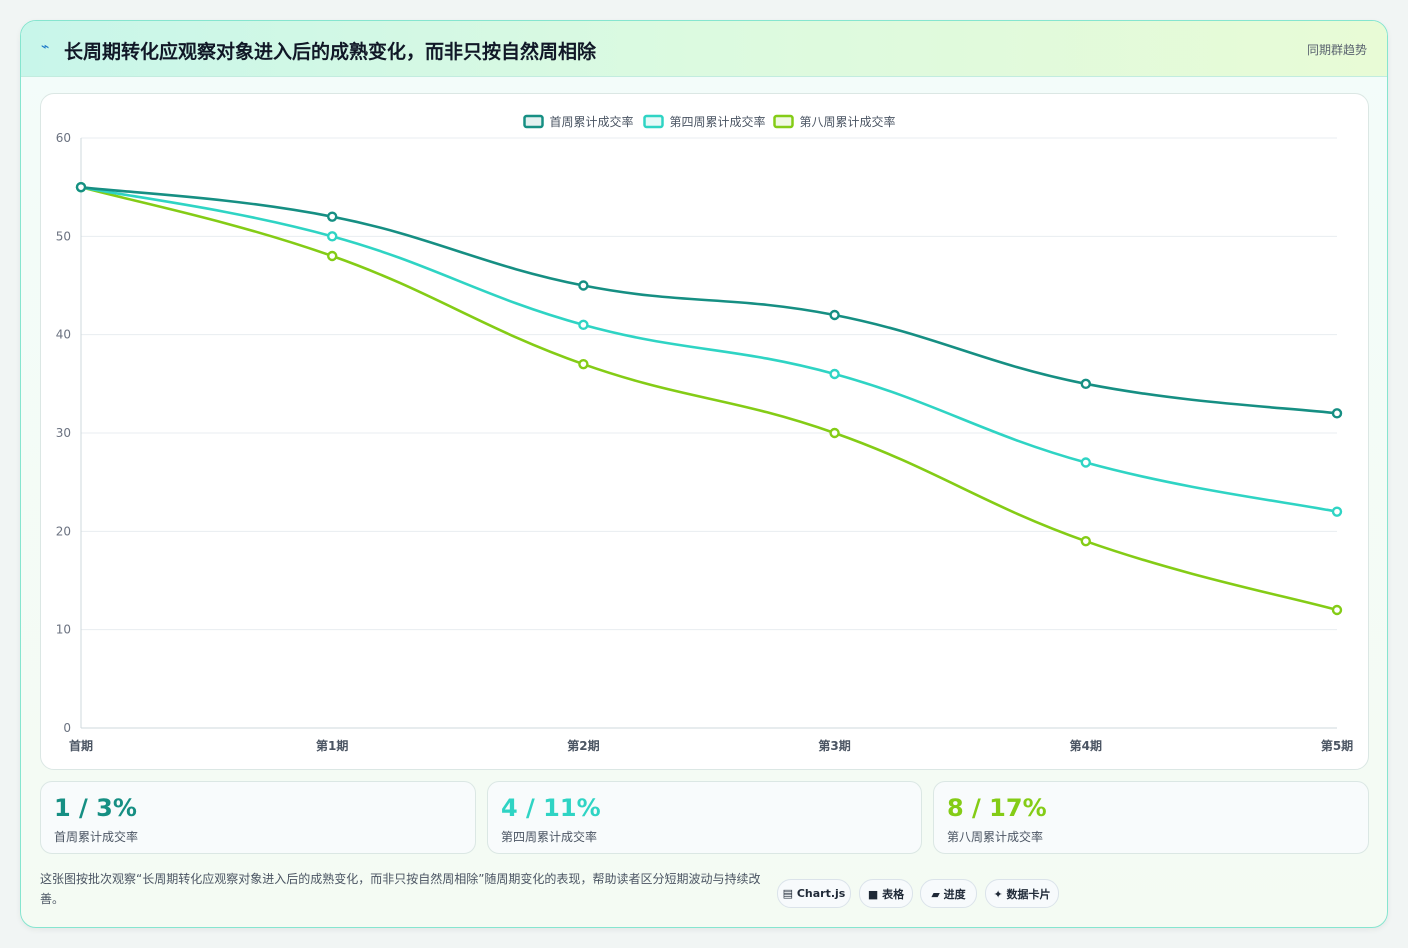  Describe the element at coordinates (834, 745) in the screenshot. I see `x-tick-label: 第3期` at that location.